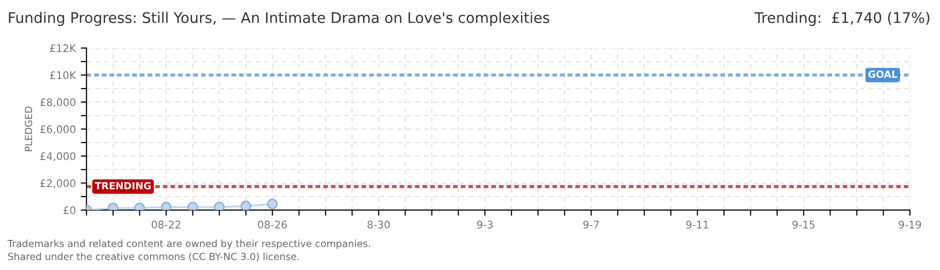 The height and width of the screenshot is (270, 940). I want to click on x-tick-label: 9-15, so click(803, 224).